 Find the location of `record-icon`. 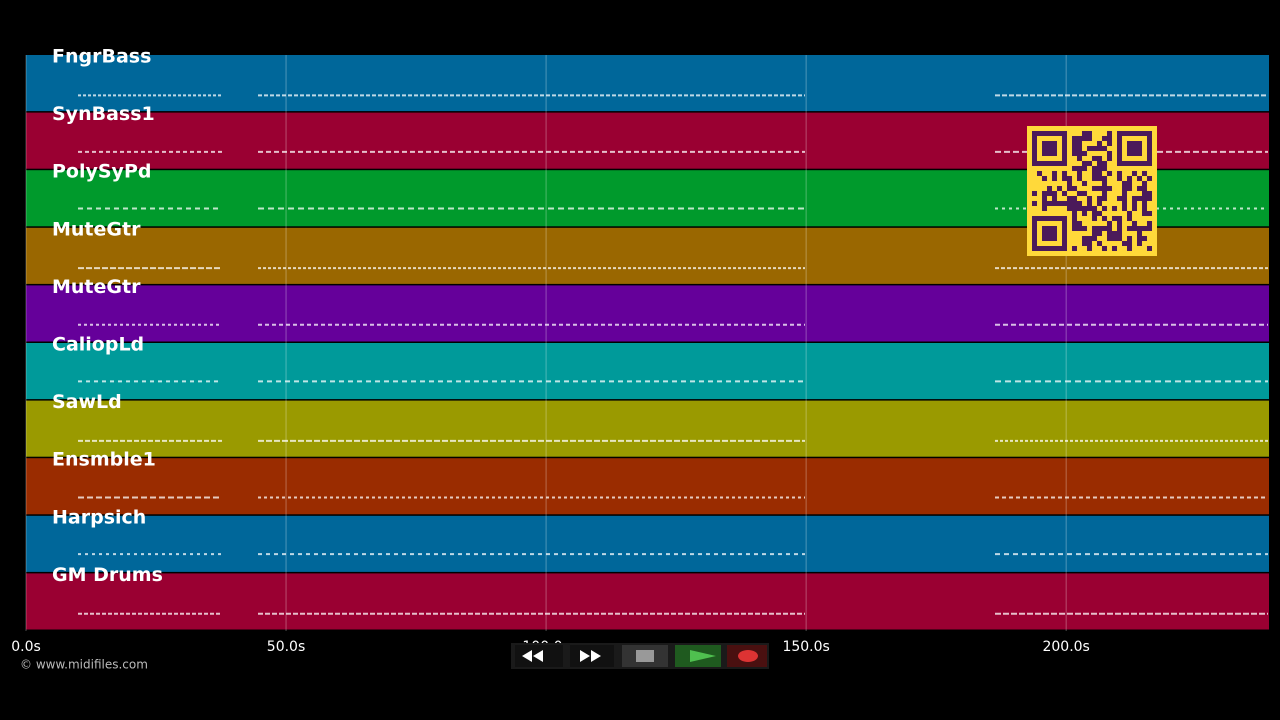

record-icon is located at coordinates (748, 656).